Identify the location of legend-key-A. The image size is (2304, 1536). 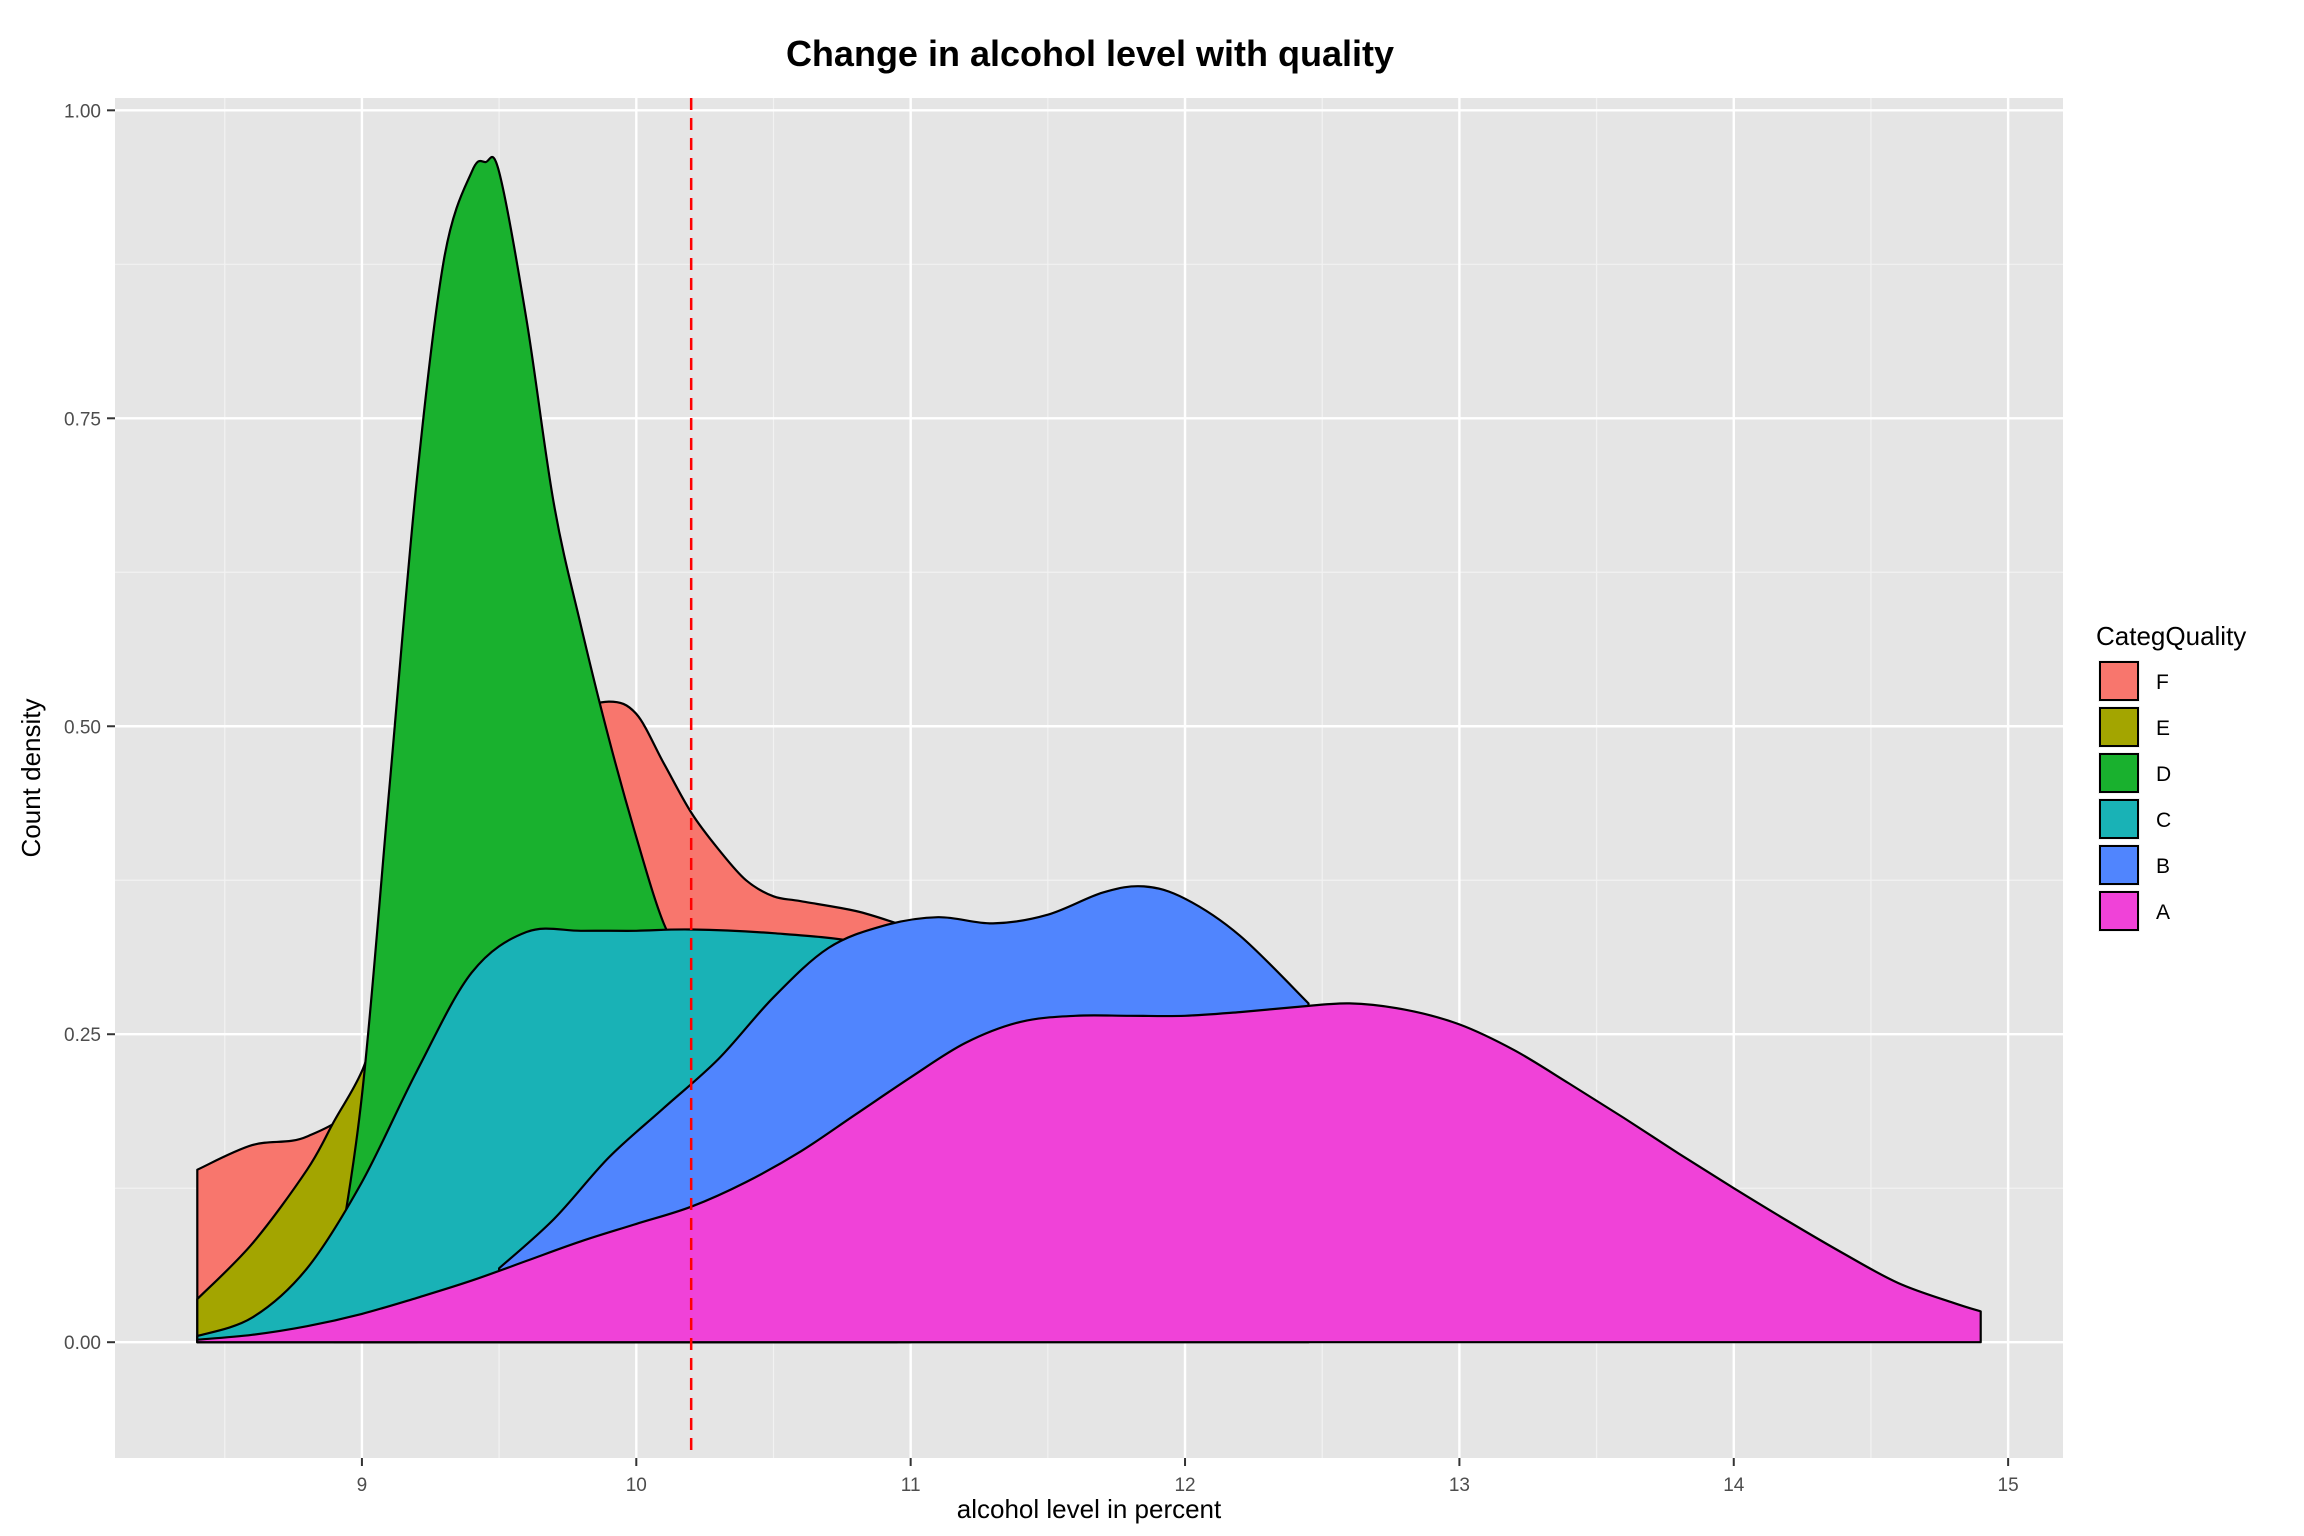
(2119, 911).